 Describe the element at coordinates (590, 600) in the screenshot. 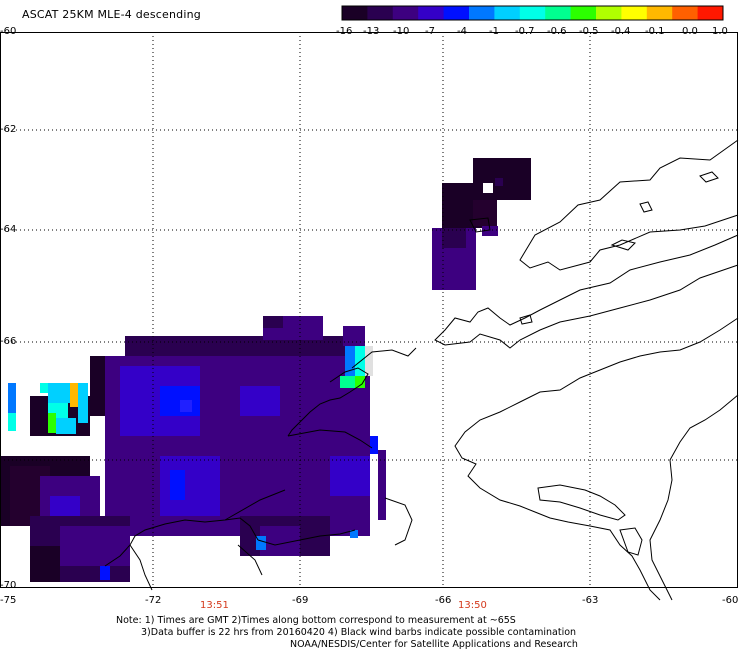

I see `x-tick-label: -63` at that location.